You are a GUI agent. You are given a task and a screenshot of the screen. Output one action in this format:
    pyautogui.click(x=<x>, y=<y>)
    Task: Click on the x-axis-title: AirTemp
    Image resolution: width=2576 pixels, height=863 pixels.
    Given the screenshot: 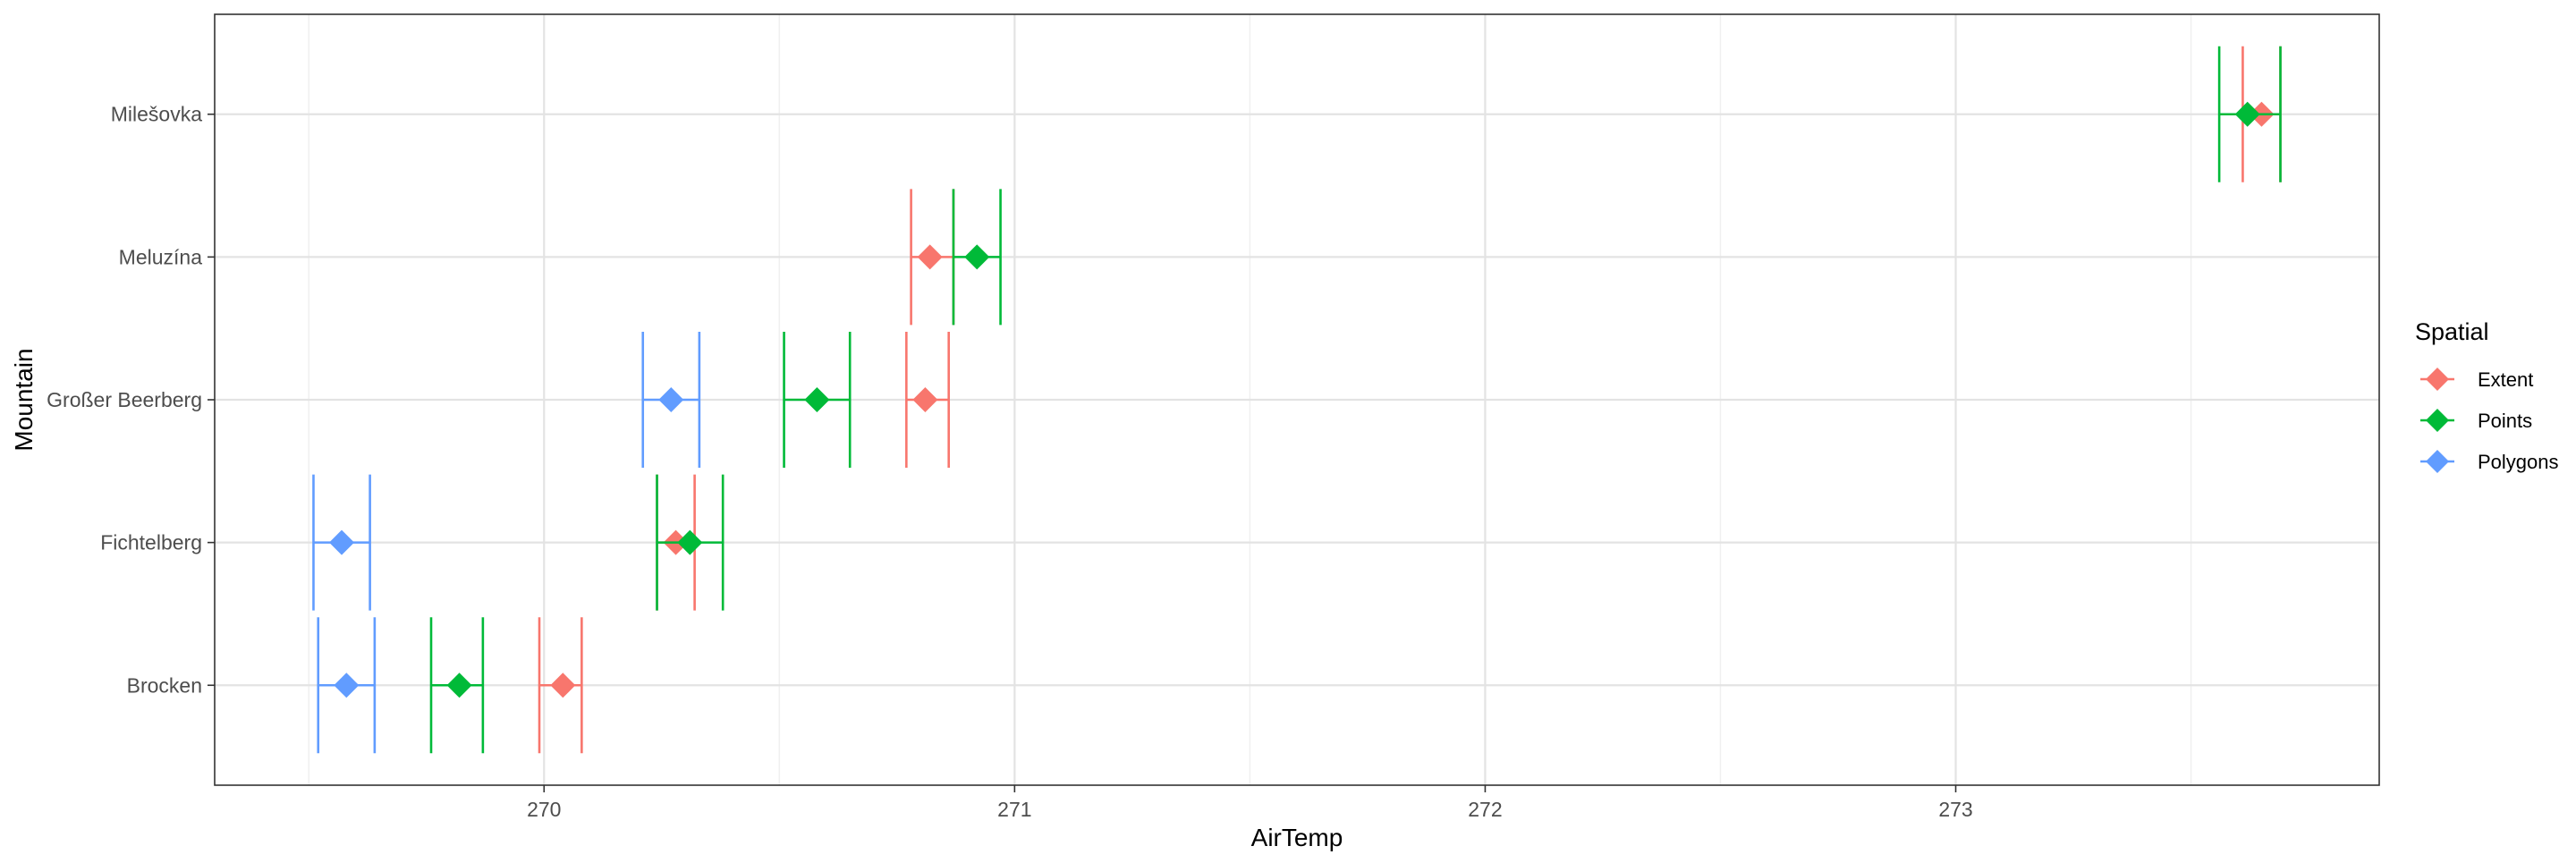 What is the action you would take?
    pyautogui.click(x=1297, y=837)
    